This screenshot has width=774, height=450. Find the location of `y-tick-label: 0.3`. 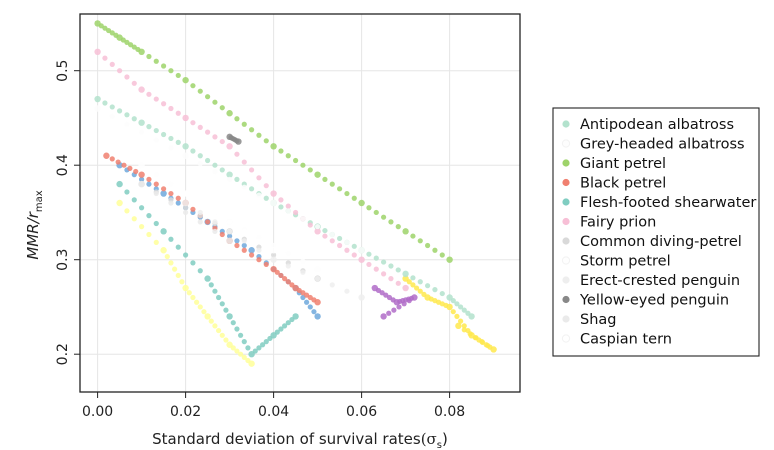

y-tick-label: 0.3 is located at coordinates (63, 260).